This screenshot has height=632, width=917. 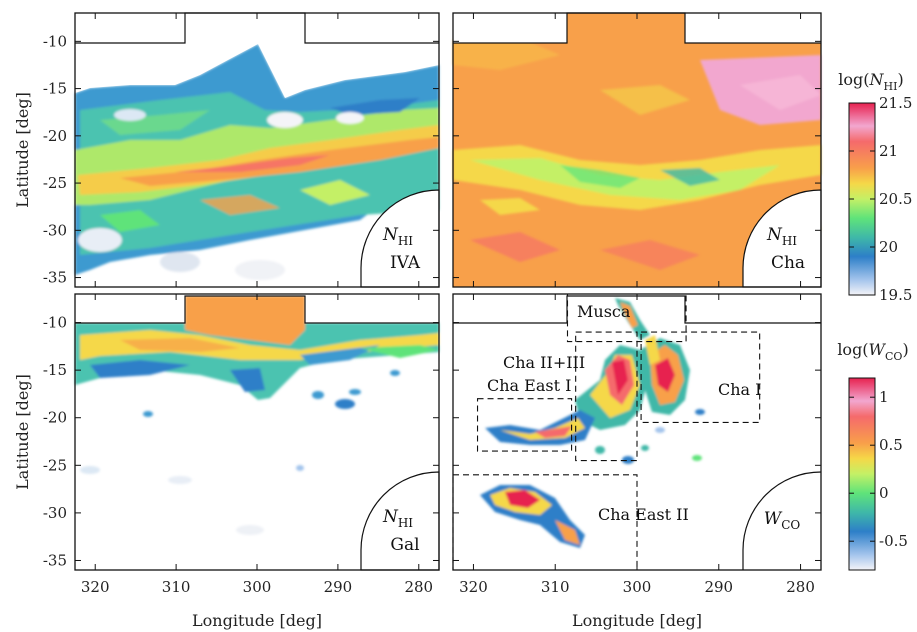 I want to click on region-box-musca, so click(x=626, y=318).